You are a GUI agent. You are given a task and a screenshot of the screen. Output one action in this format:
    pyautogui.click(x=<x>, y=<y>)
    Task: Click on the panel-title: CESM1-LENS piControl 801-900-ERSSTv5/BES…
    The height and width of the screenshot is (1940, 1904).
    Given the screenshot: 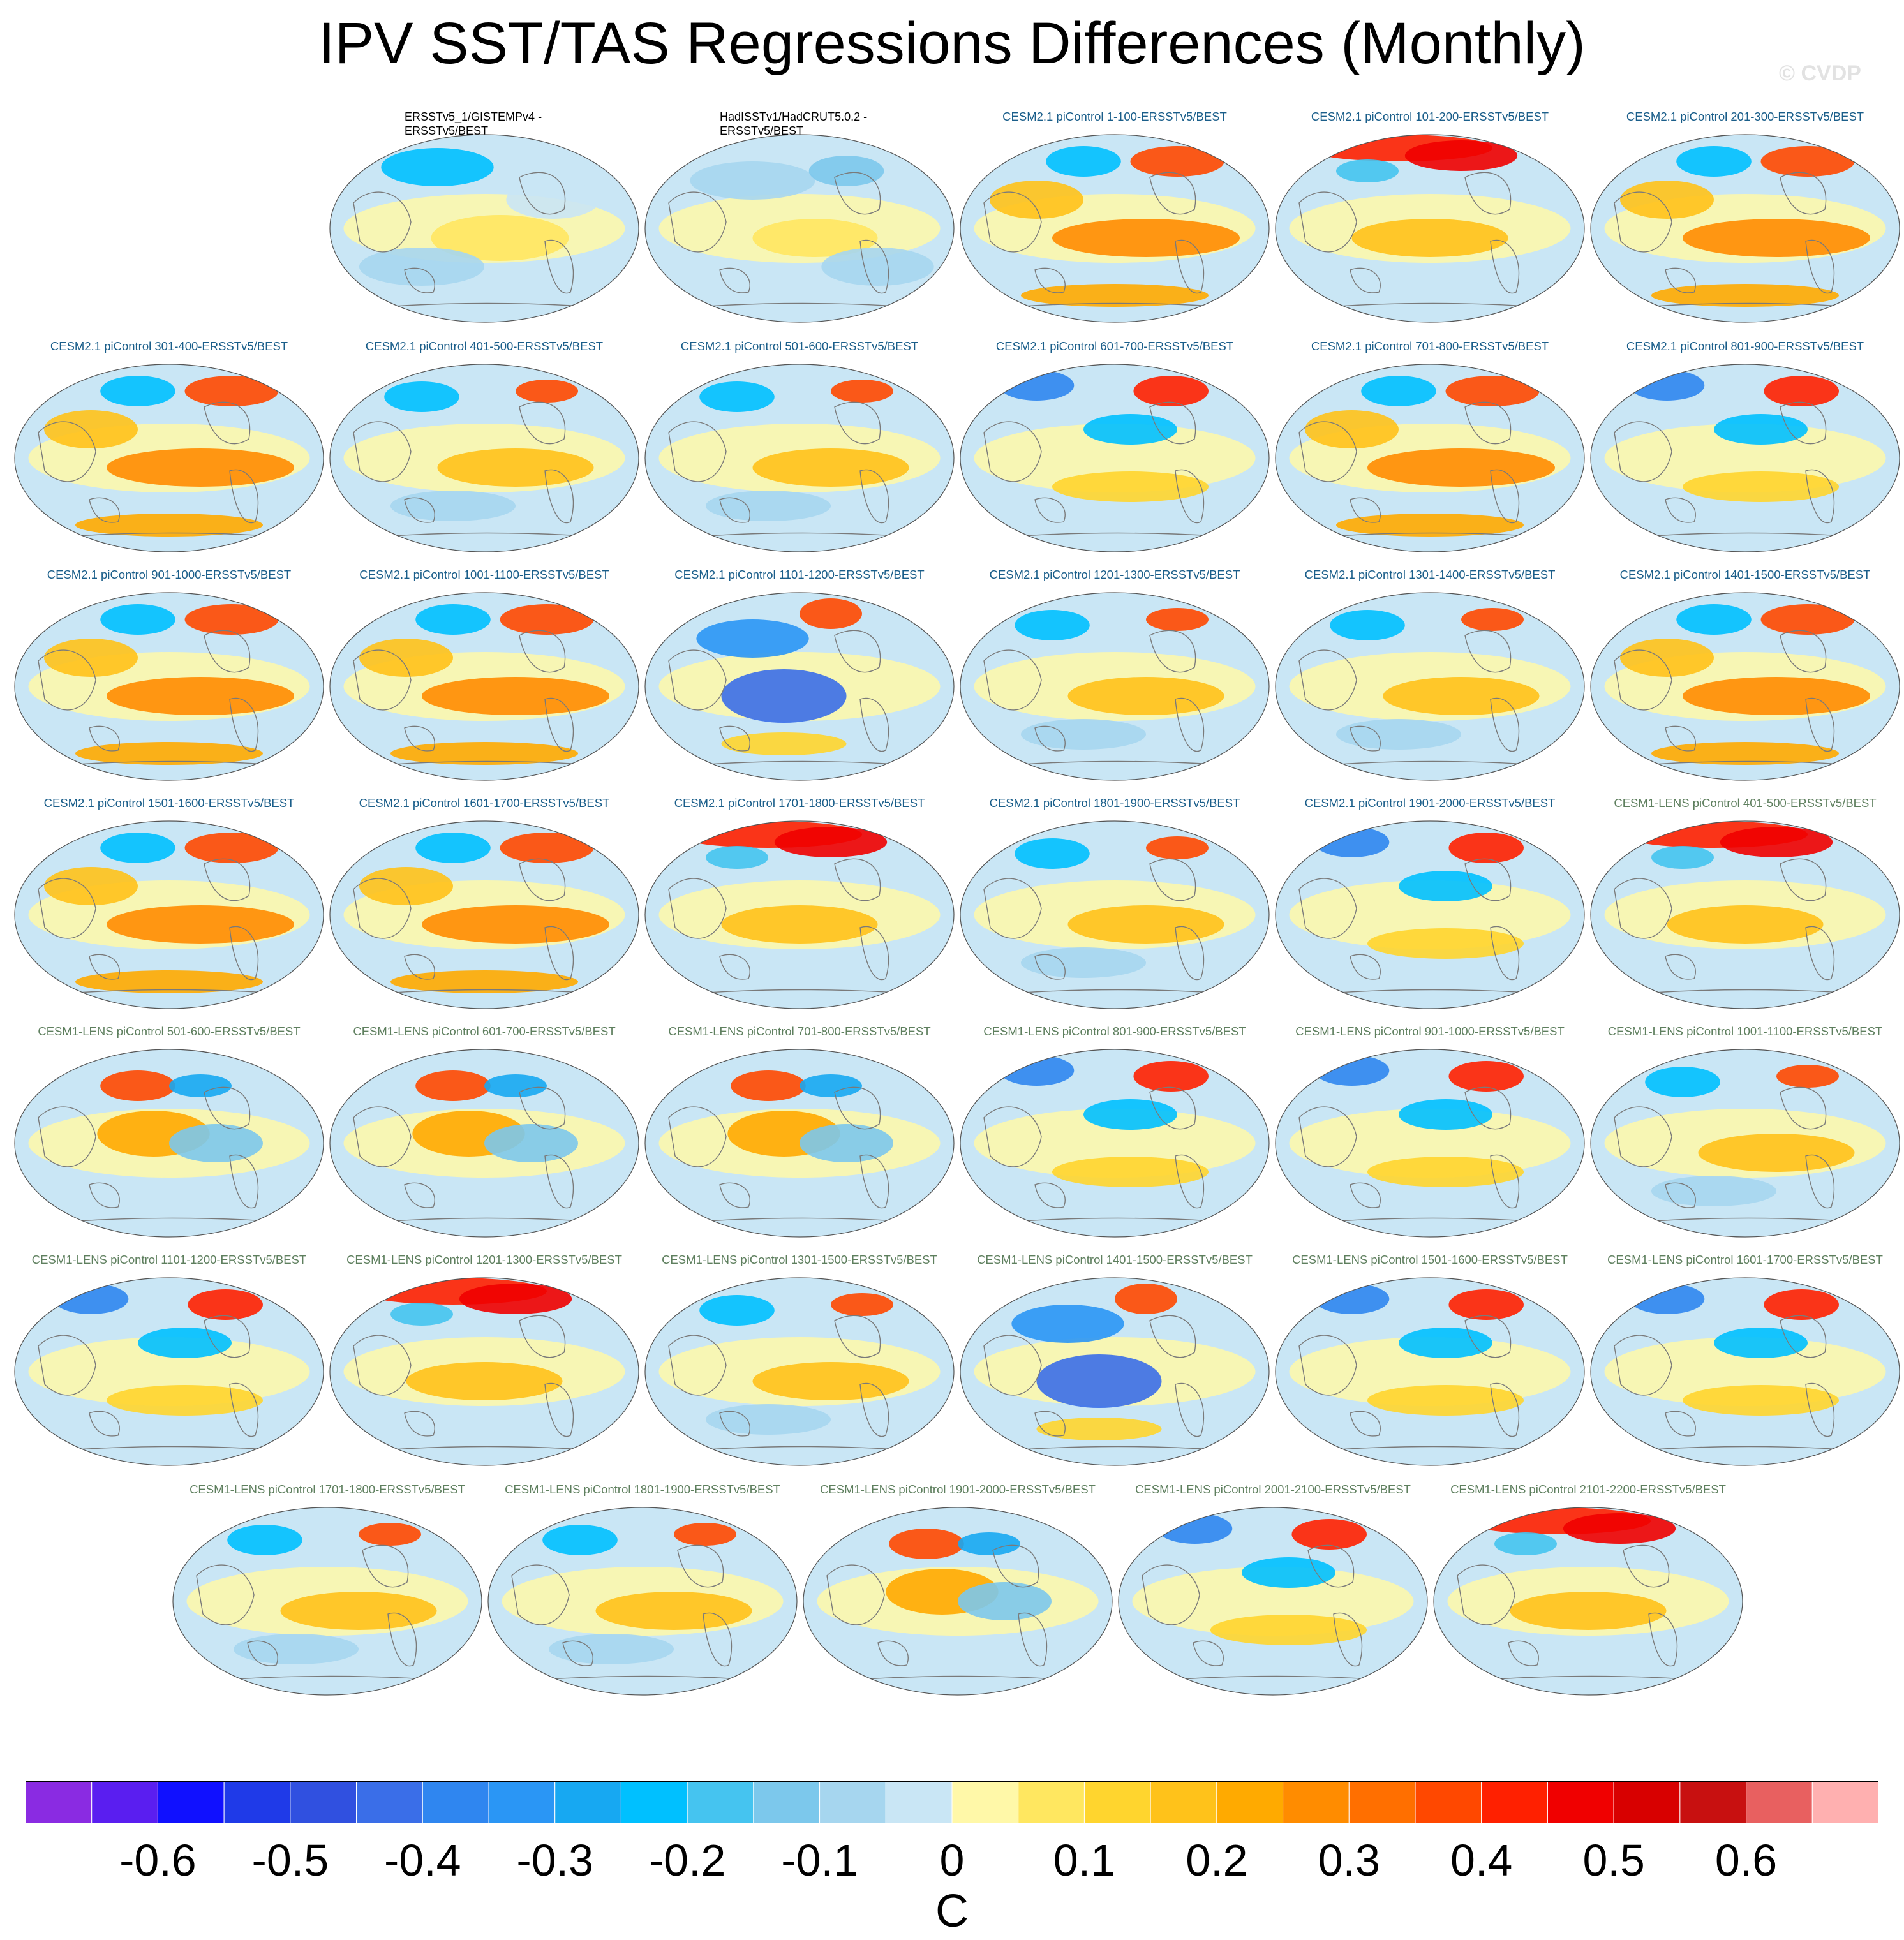 What is the action you would take?
    pyautogui.click(x=1114, y=1031)
    